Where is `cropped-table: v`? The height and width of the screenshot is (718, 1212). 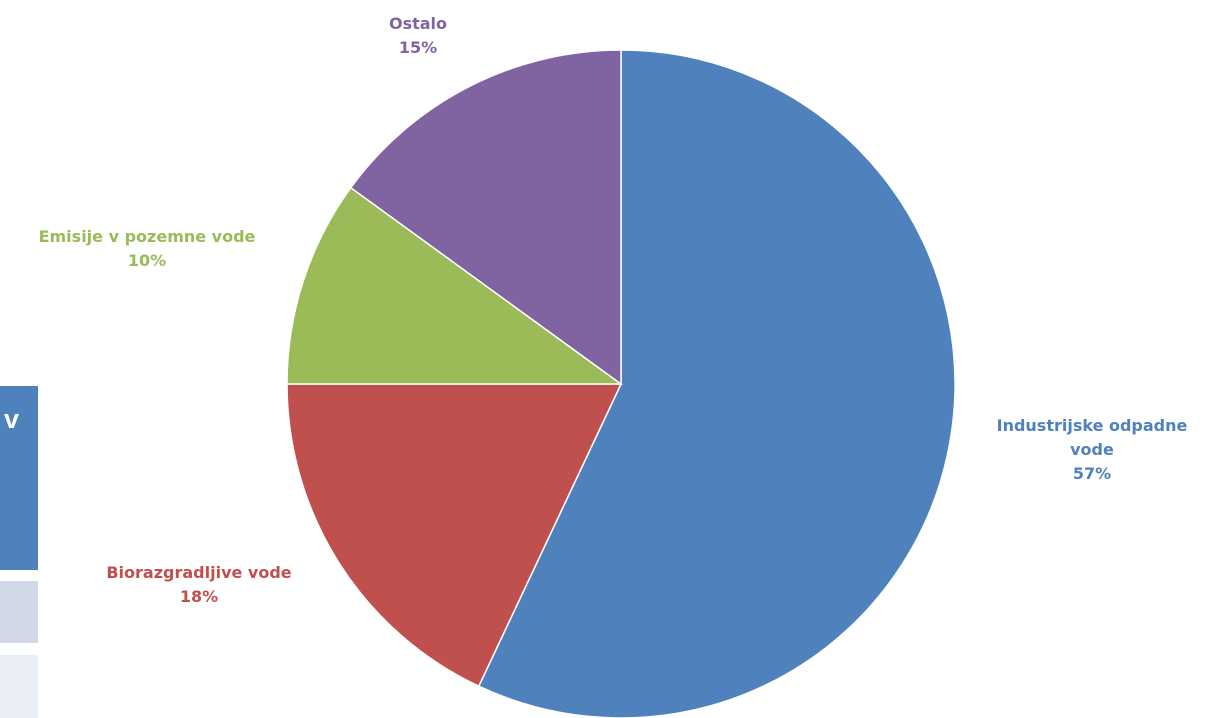
cropped-table: v is located at coordinates (19, 552).